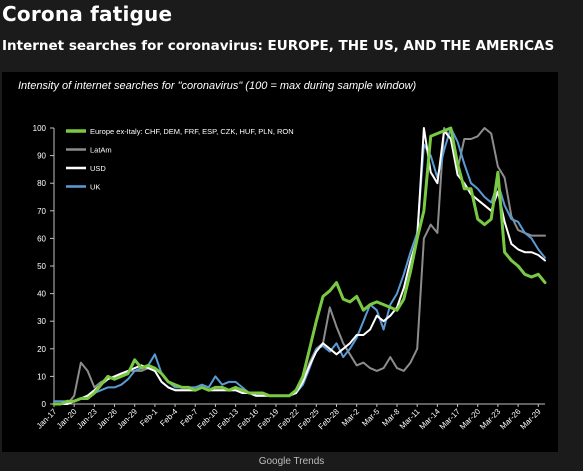  What do you see at coordinates (169, 418) in the screenshot?
I see `x-tick-label: Feb-4` at bounding box center [169, 418].